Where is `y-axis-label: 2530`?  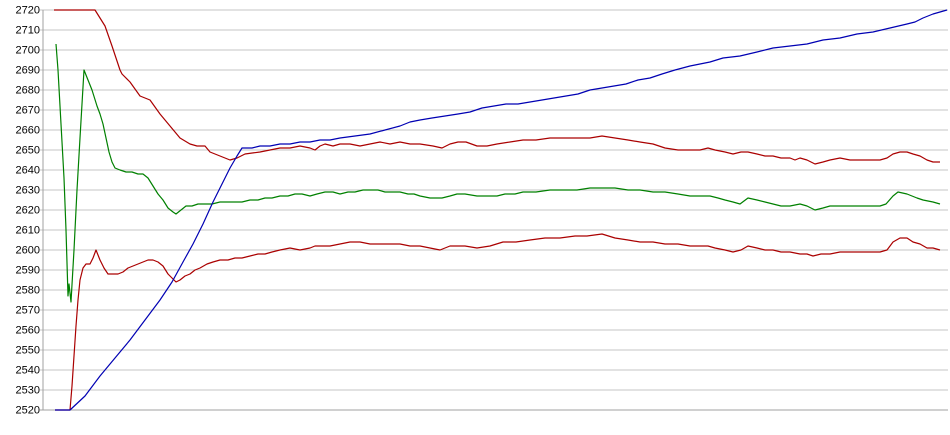 y-axis-label: 2530 is located at coordinates (28, 390).